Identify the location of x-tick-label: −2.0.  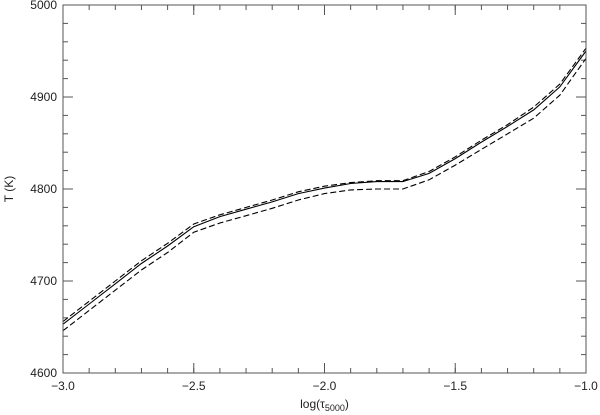
(325, 386).